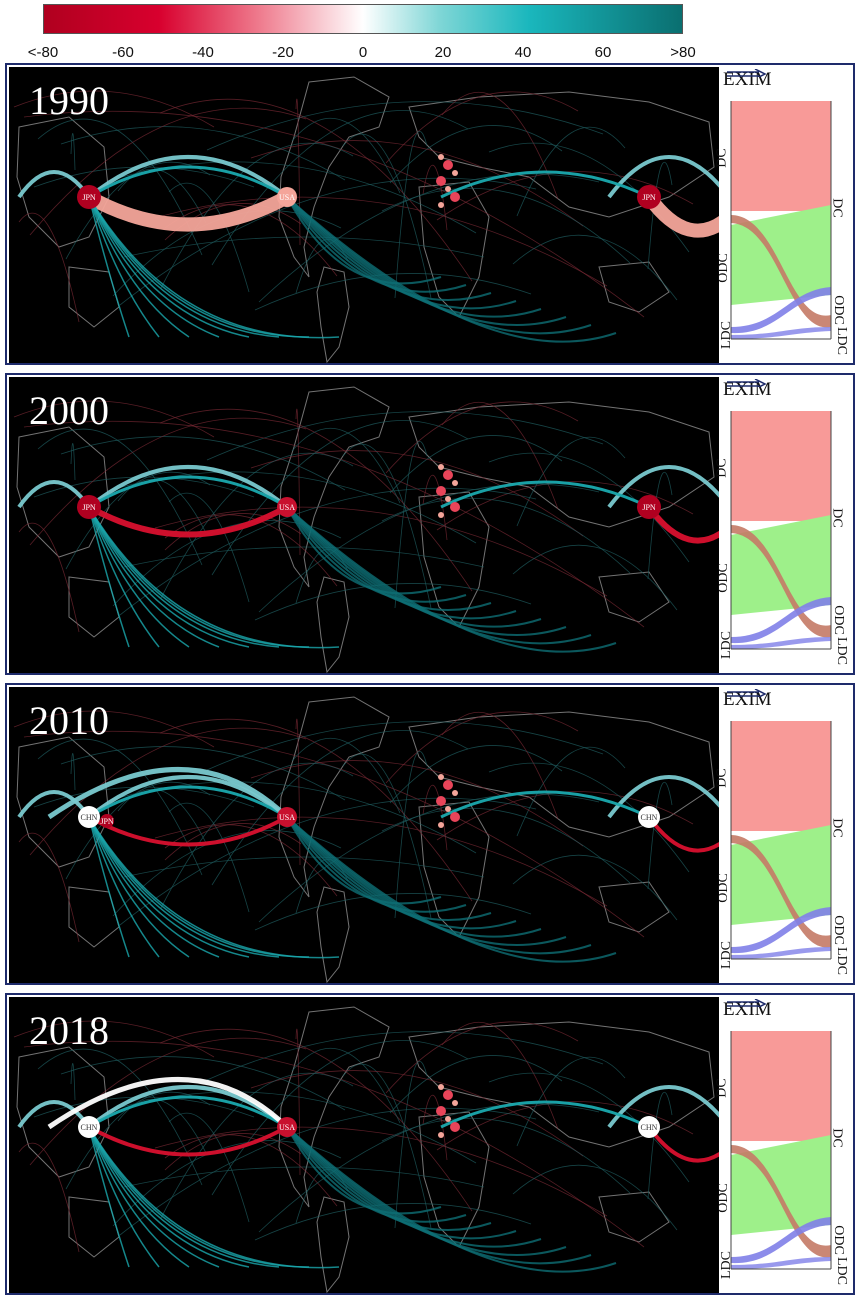 The width and height of the screenshot is (857, 1300). Describe the element at coordinates (69, 100) in the screenshot. I see `year-label: 1990` at that location.